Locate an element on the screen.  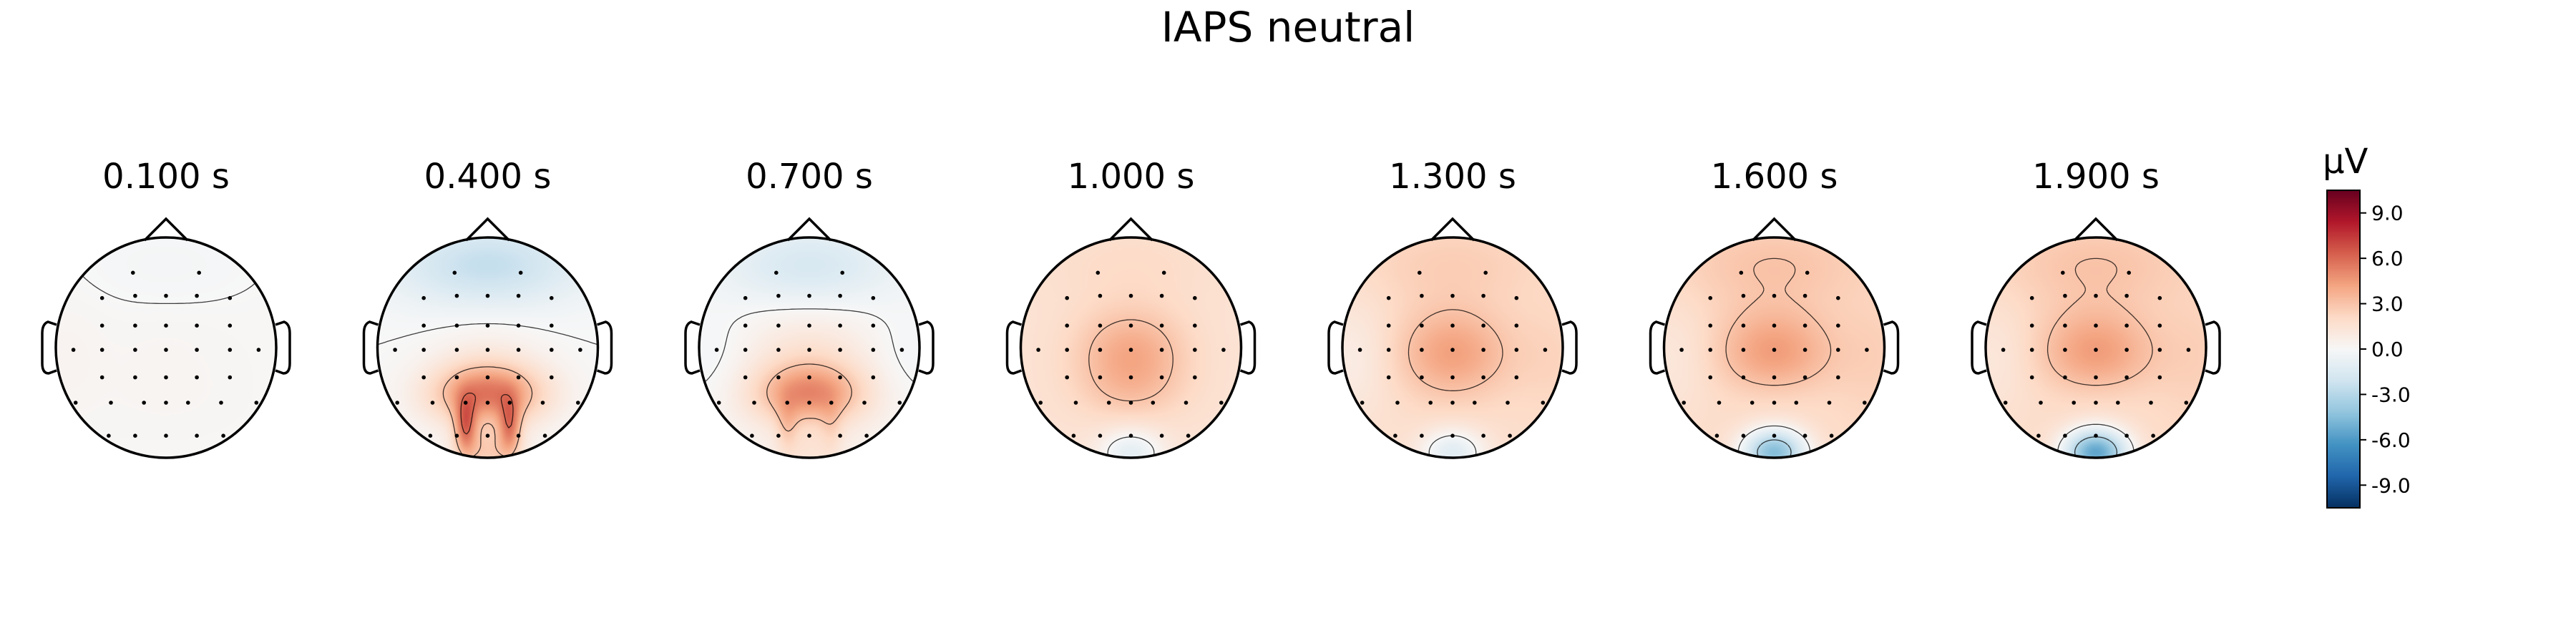
topomap-5: 1.300 s is located at coordinates (1452, 308).